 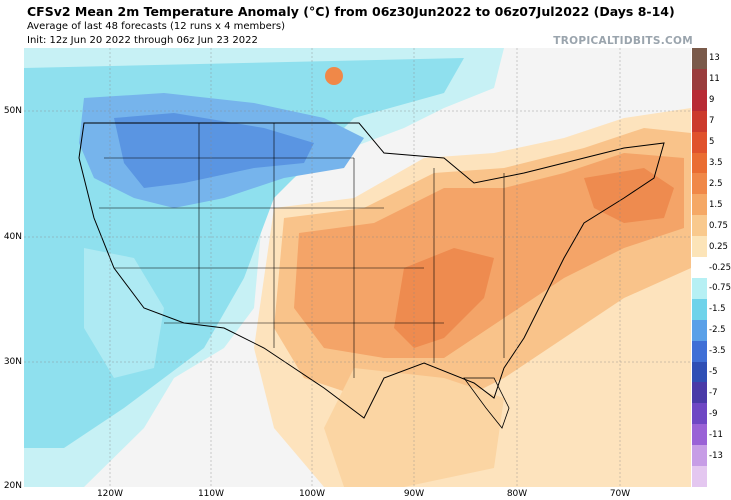 I want to click on colorbar-label: -3.5, so click(x=717, y=351).